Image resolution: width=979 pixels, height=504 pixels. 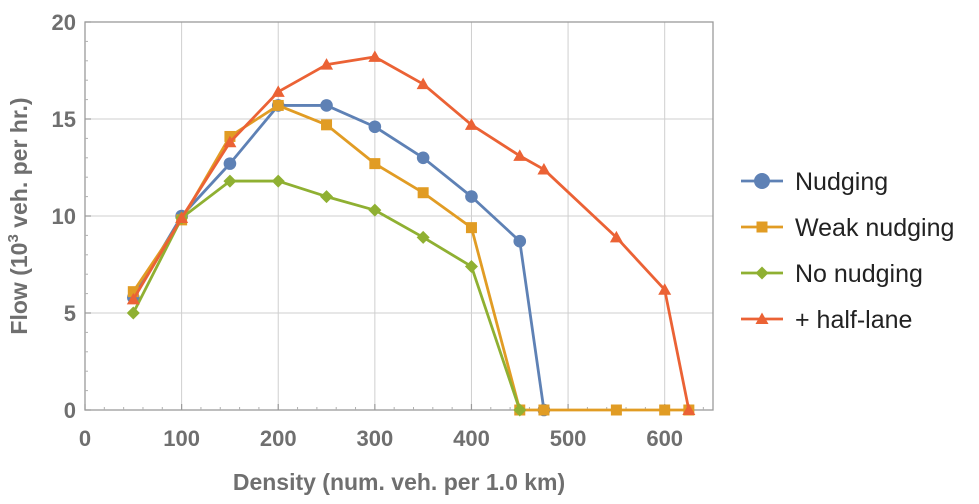 What do you see at coordinates (859, 274) in the screenshot?
I see `legend-label: No nudging` at bounding box center [859, 274].